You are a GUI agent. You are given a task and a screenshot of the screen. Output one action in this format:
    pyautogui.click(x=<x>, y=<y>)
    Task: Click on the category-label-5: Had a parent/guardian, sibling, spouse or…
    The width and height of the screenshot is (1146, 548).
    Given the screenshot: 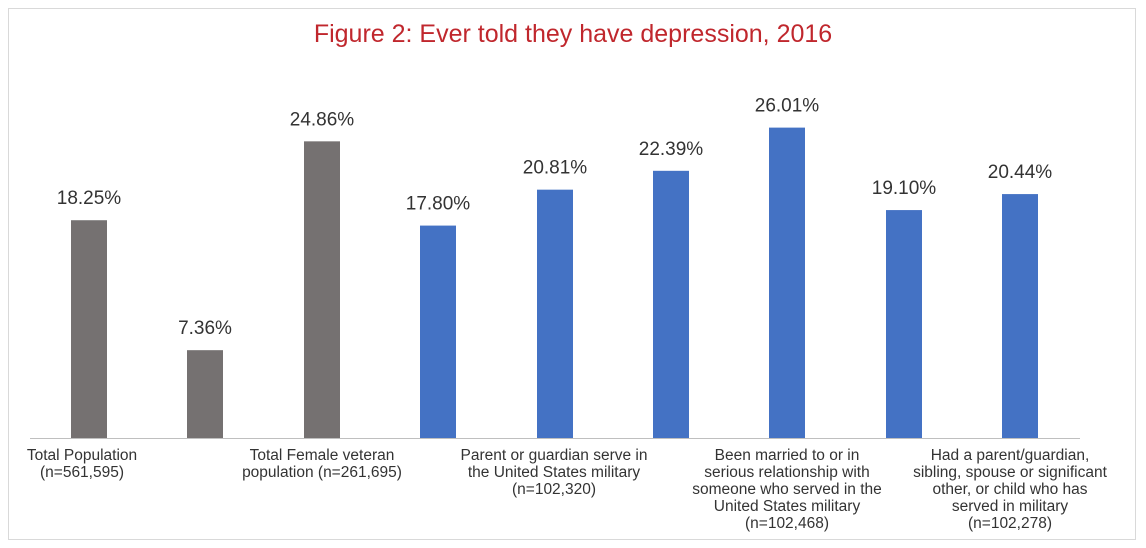 What is the action you would take?
    pyautogui.click(x=1010, y=489)
    